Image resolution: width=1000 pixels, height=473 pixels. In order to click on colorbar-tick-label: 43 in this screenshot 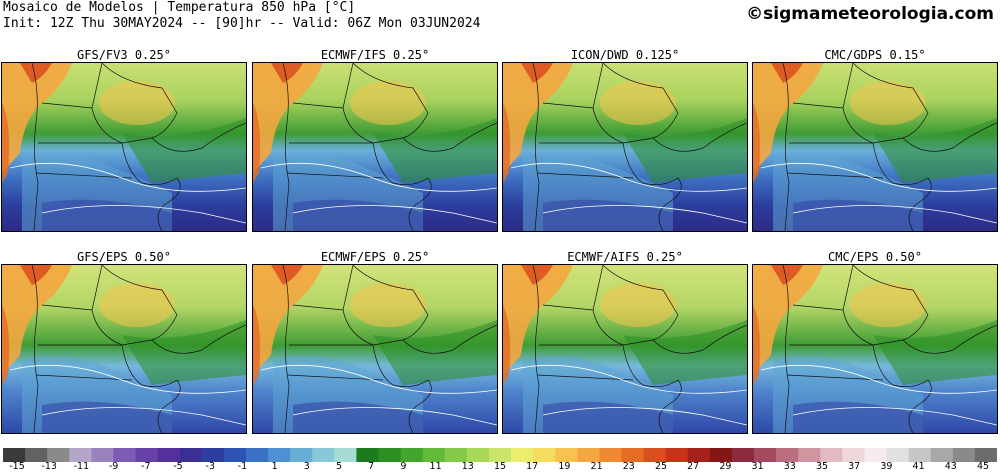, I will do `click(950, 466)`.